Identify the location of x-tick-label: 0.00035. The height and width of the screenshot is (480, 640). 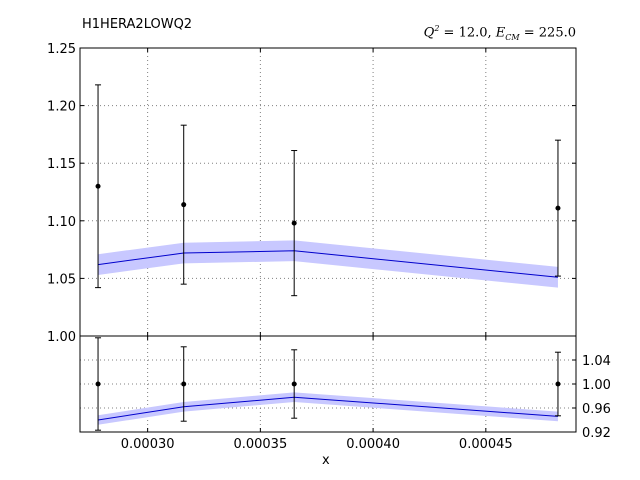
(260, 444).